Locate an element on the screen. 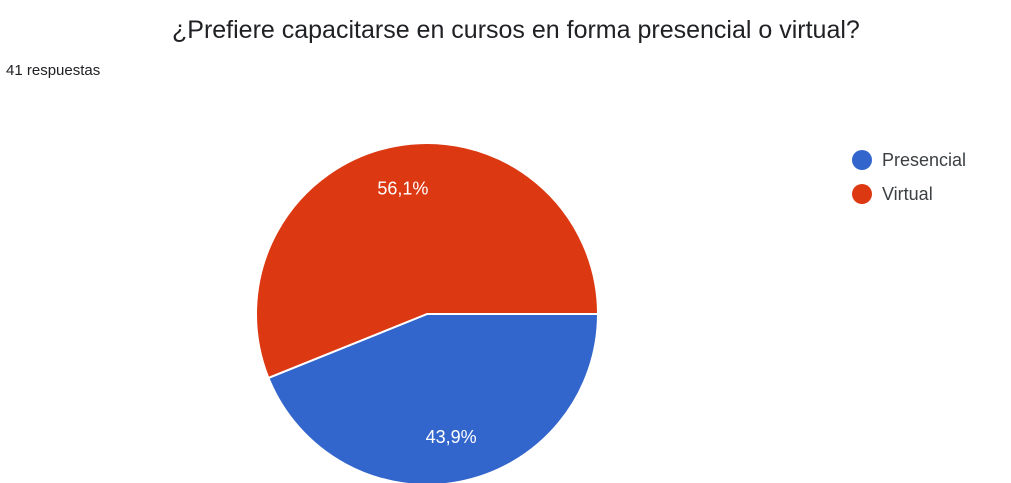 Image resolution: width=1011 pixels, height=483 pixels. legend-item-virtual: Virtual is located at coordinates (909, 194).